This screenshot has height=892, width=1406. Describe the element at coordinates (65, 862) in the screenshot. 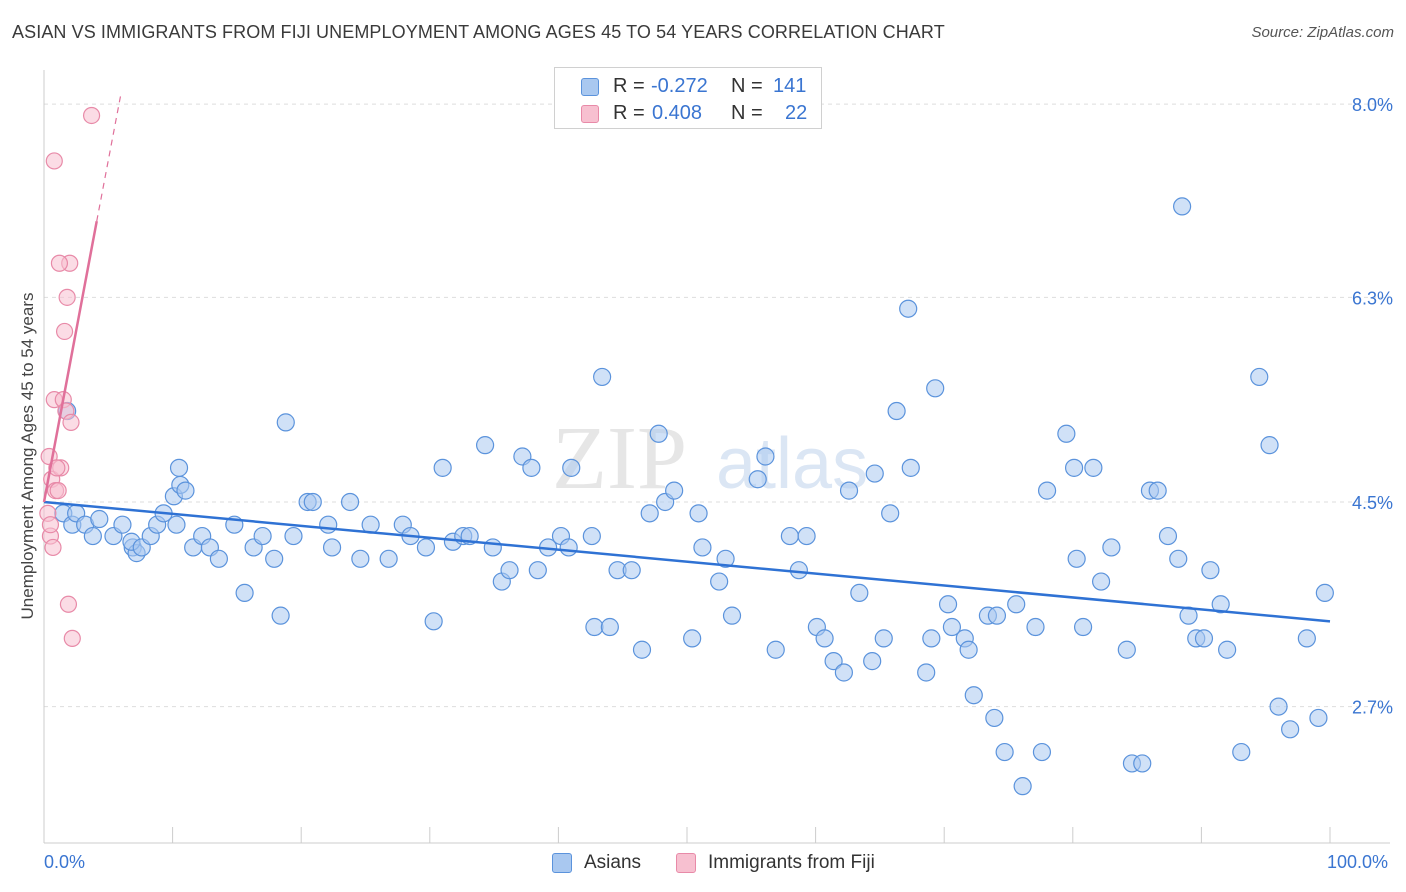

I see `x-tick-label-min: 0.0%` at that location.